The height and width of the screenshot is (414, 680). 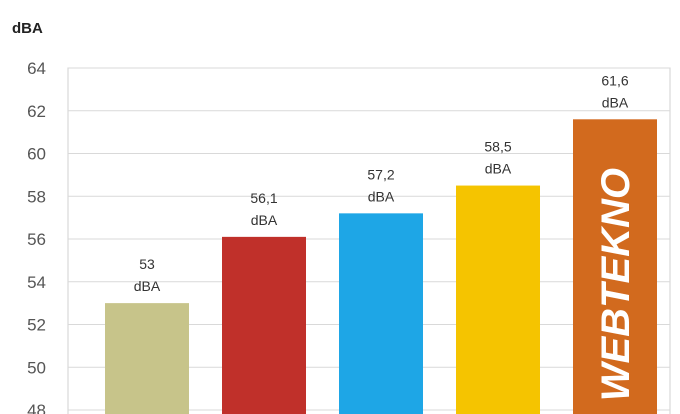 I want to click on y-axis-unit-label: dBA, so click(x=27, y=28).